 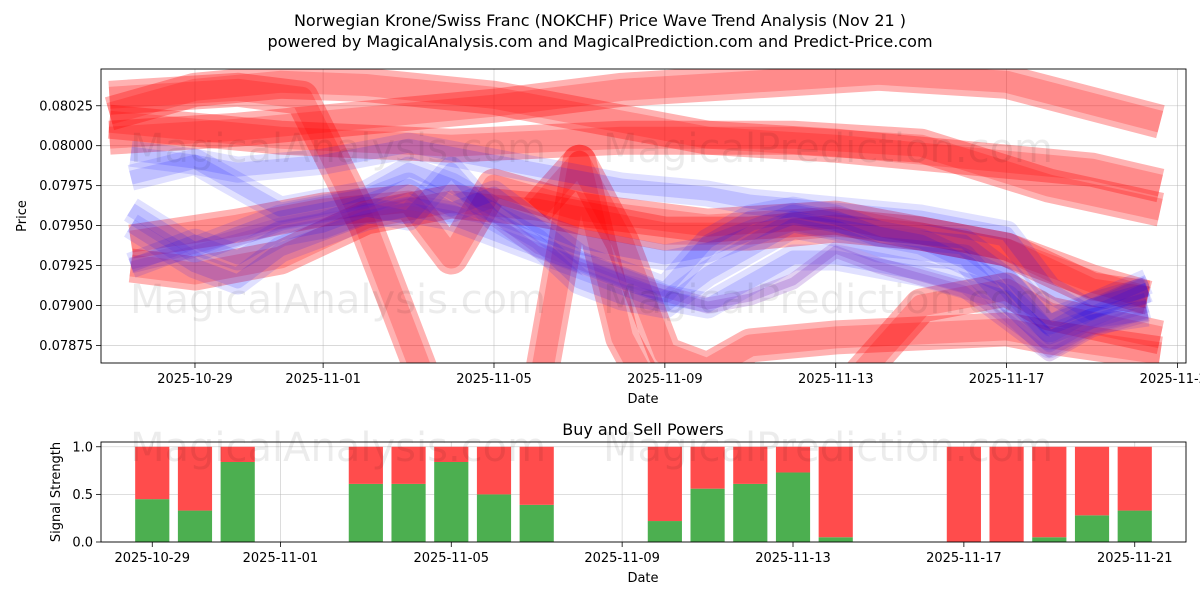 What do you see at coordinates (964, 558) in the screenshot?
I see `signal-x-tick-label: 2025-11-17` at bounding box center [964, 558].